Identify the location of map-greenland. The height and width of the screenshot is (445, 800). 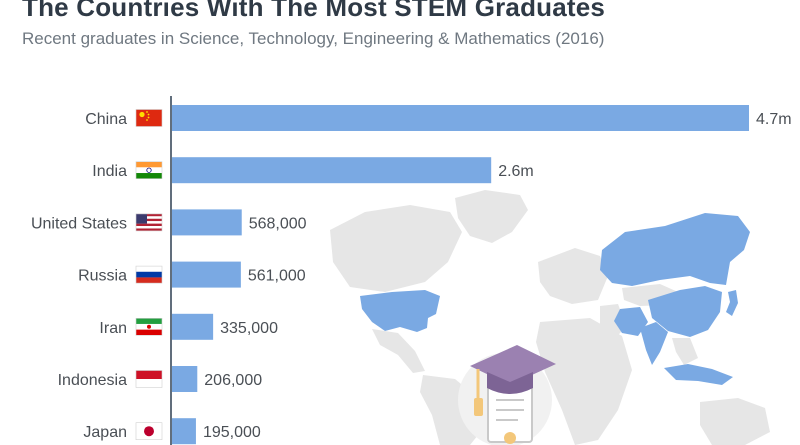
(491, 216).